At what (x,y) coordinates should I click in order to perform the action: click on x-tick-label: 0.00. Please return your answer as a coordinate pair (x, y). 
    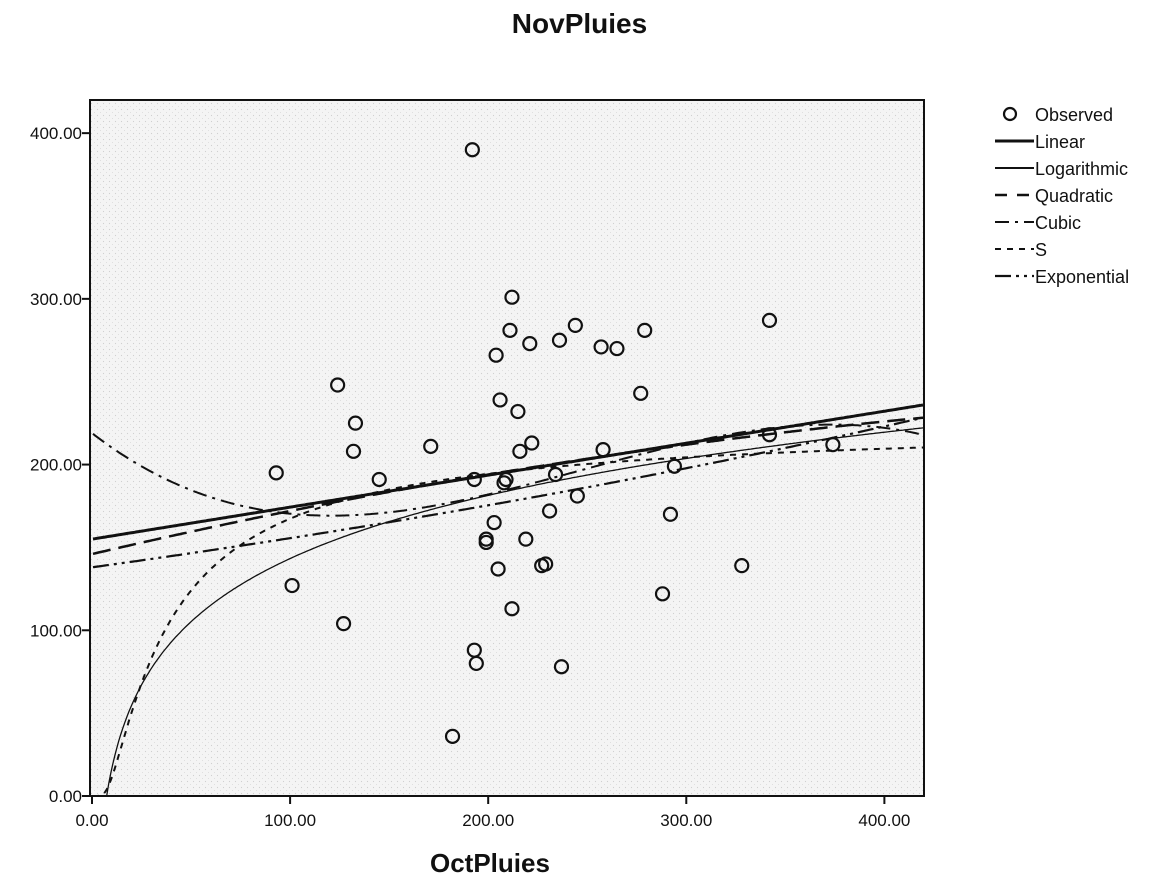
    Looking at the image, I should click on (91, 820).